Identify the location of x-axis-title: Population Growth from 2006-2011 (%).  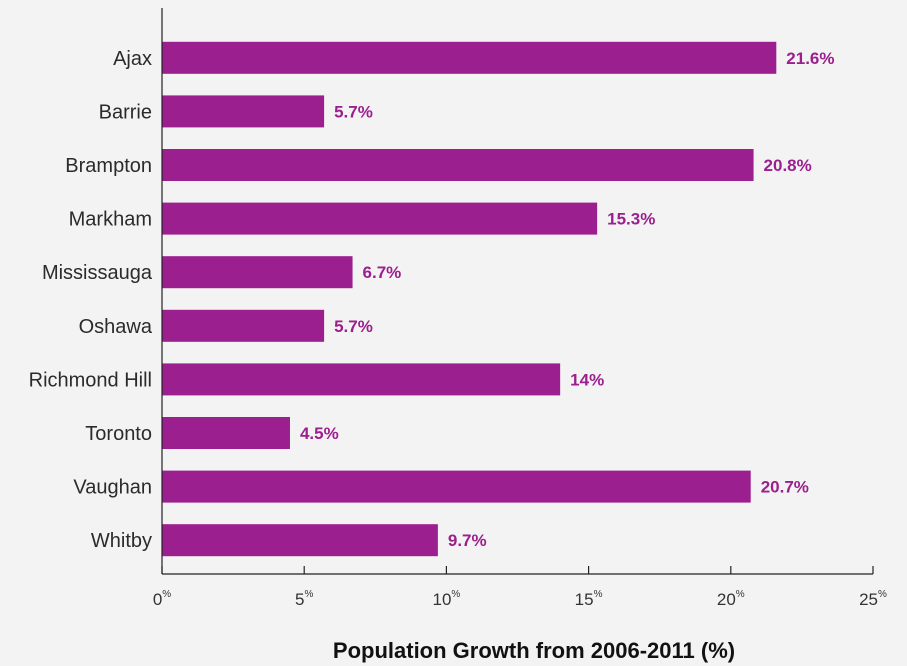
(534, 650).